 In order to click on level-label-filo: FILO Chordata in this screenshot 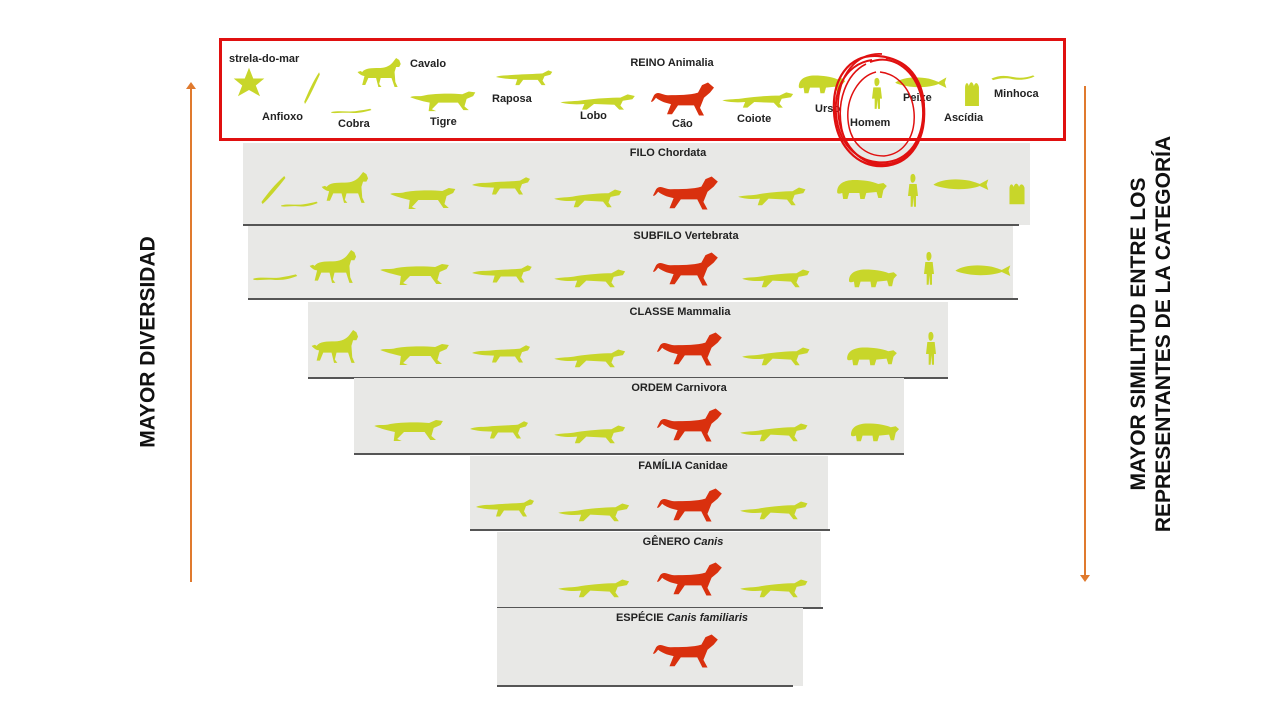, I will do `click(668, 153)`.